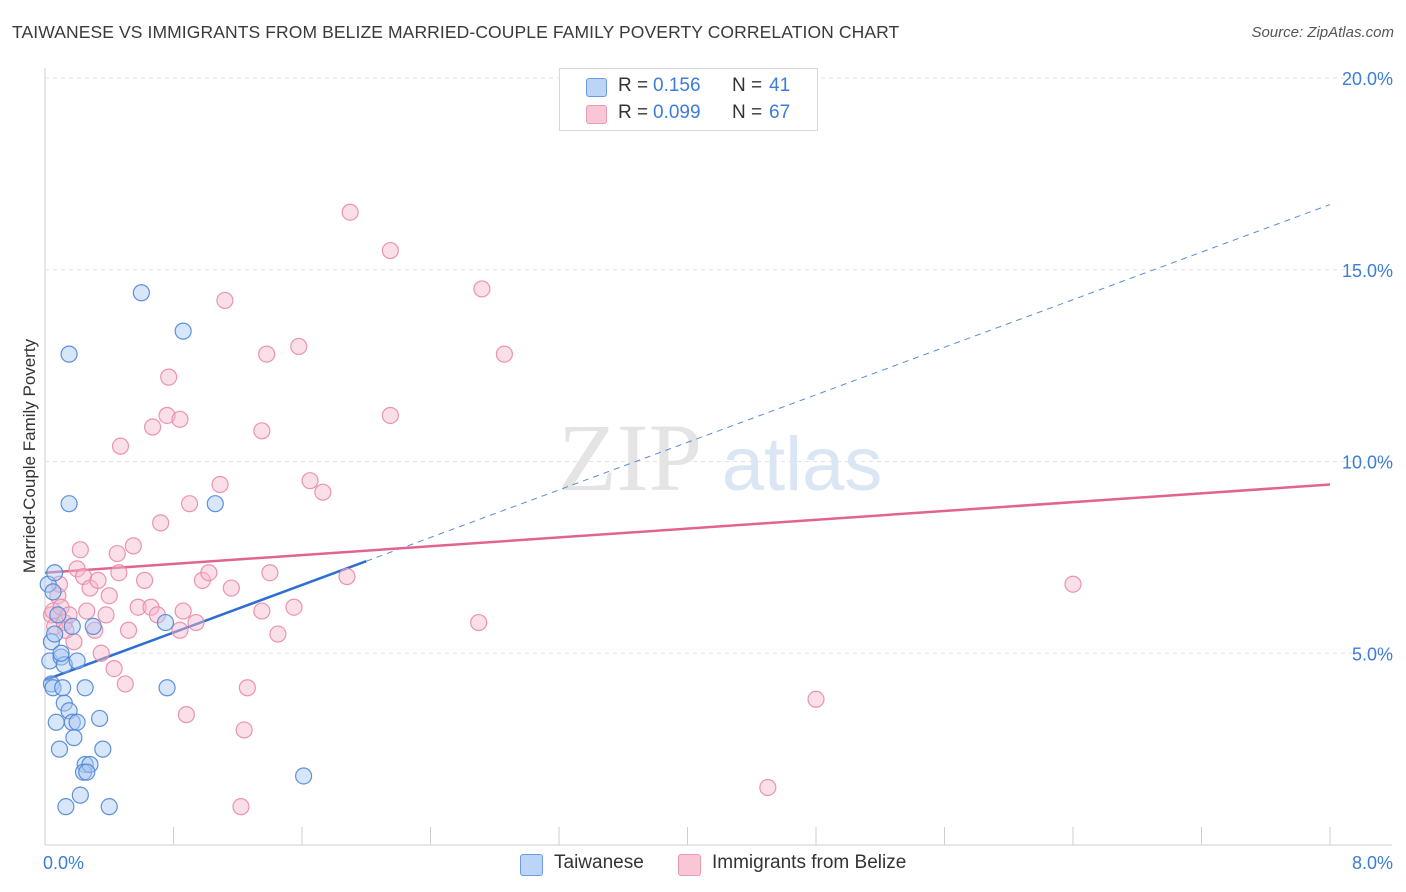  What do you see at coordinates (1372, 863) in the screenshot?
I see `x-tick-label-max: 8.0%` at bounding box center [1372, 863].